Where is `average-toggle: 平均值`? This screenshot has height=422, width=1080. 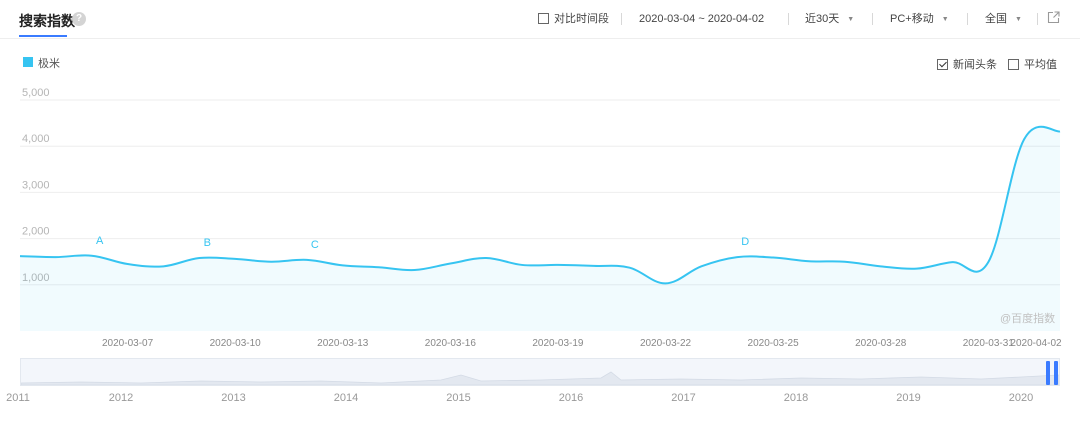
average-toggle: 平均值 is located at coordinates (1032, 64).